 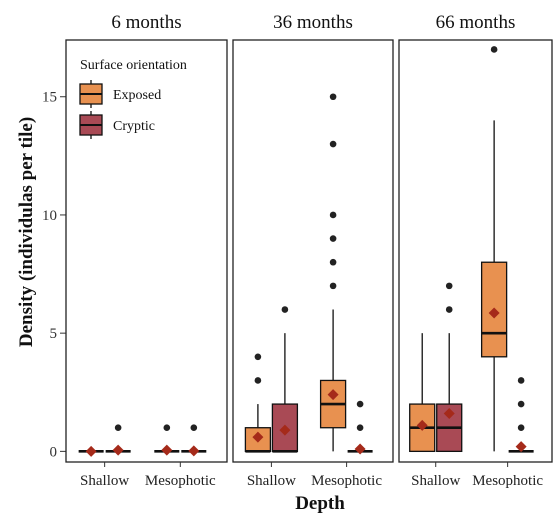 What do you see at coordinates (507, 481) in the screenshot?
I see `x-tick-label-66-months-mesophotic: Mesophotic` at bounding box center [507, 481].